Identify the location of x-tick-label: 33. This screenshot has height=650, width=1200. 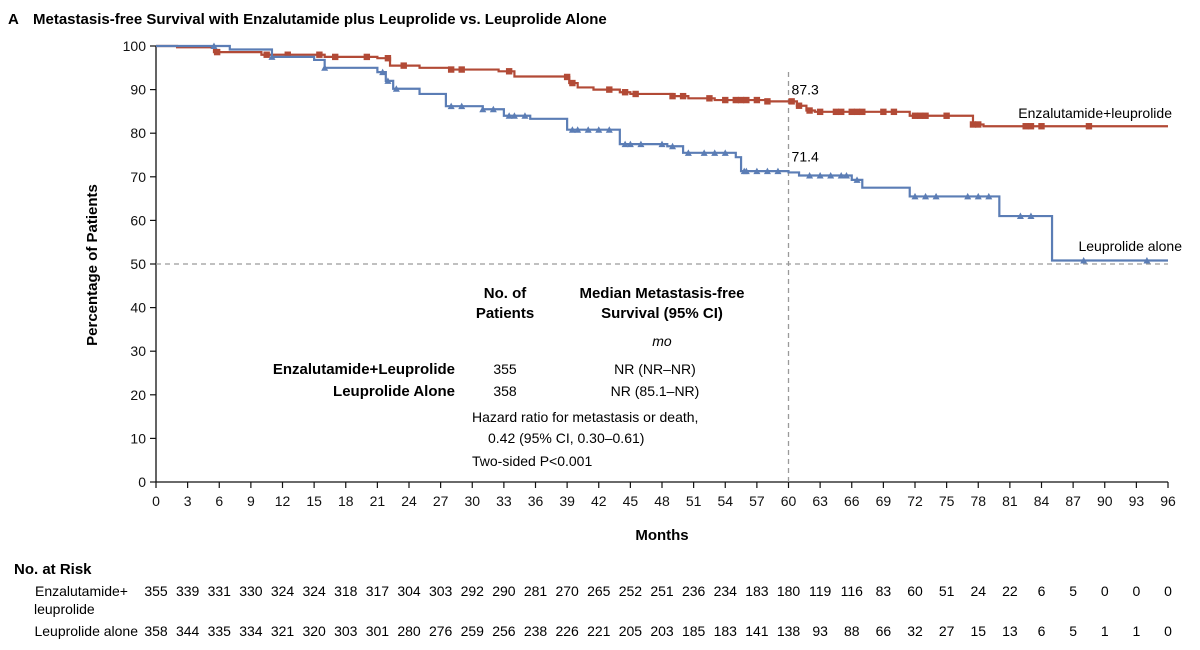
(504, 501).